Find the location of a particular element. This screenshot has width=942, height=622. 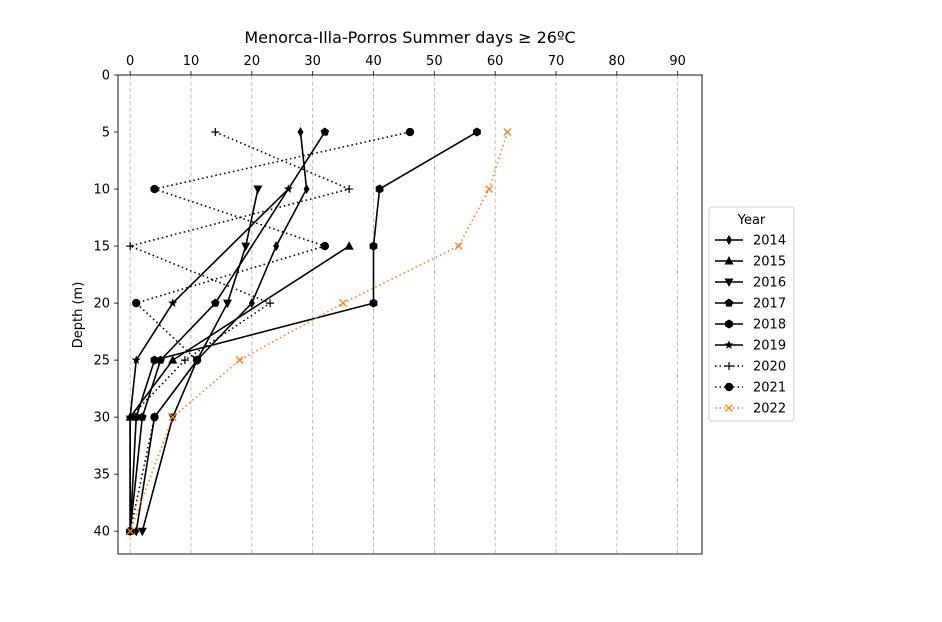

y-tick-label: 40 is located at coordinates (101, 532).